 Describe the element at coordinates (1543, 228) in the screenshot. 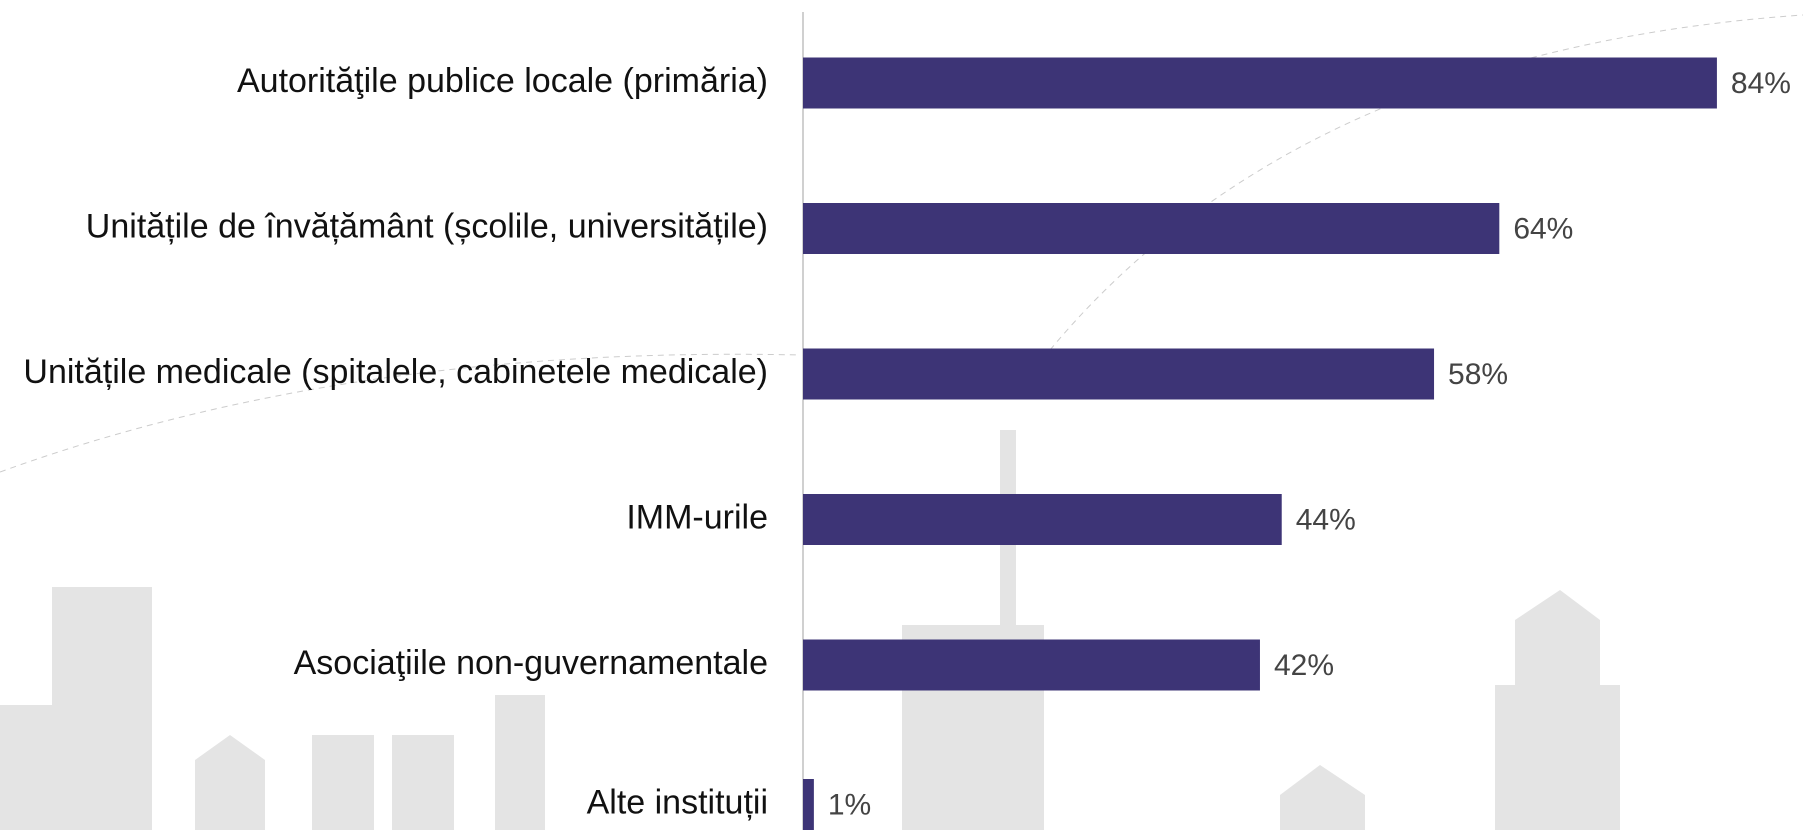

I see `value-label: 64%` at that location.